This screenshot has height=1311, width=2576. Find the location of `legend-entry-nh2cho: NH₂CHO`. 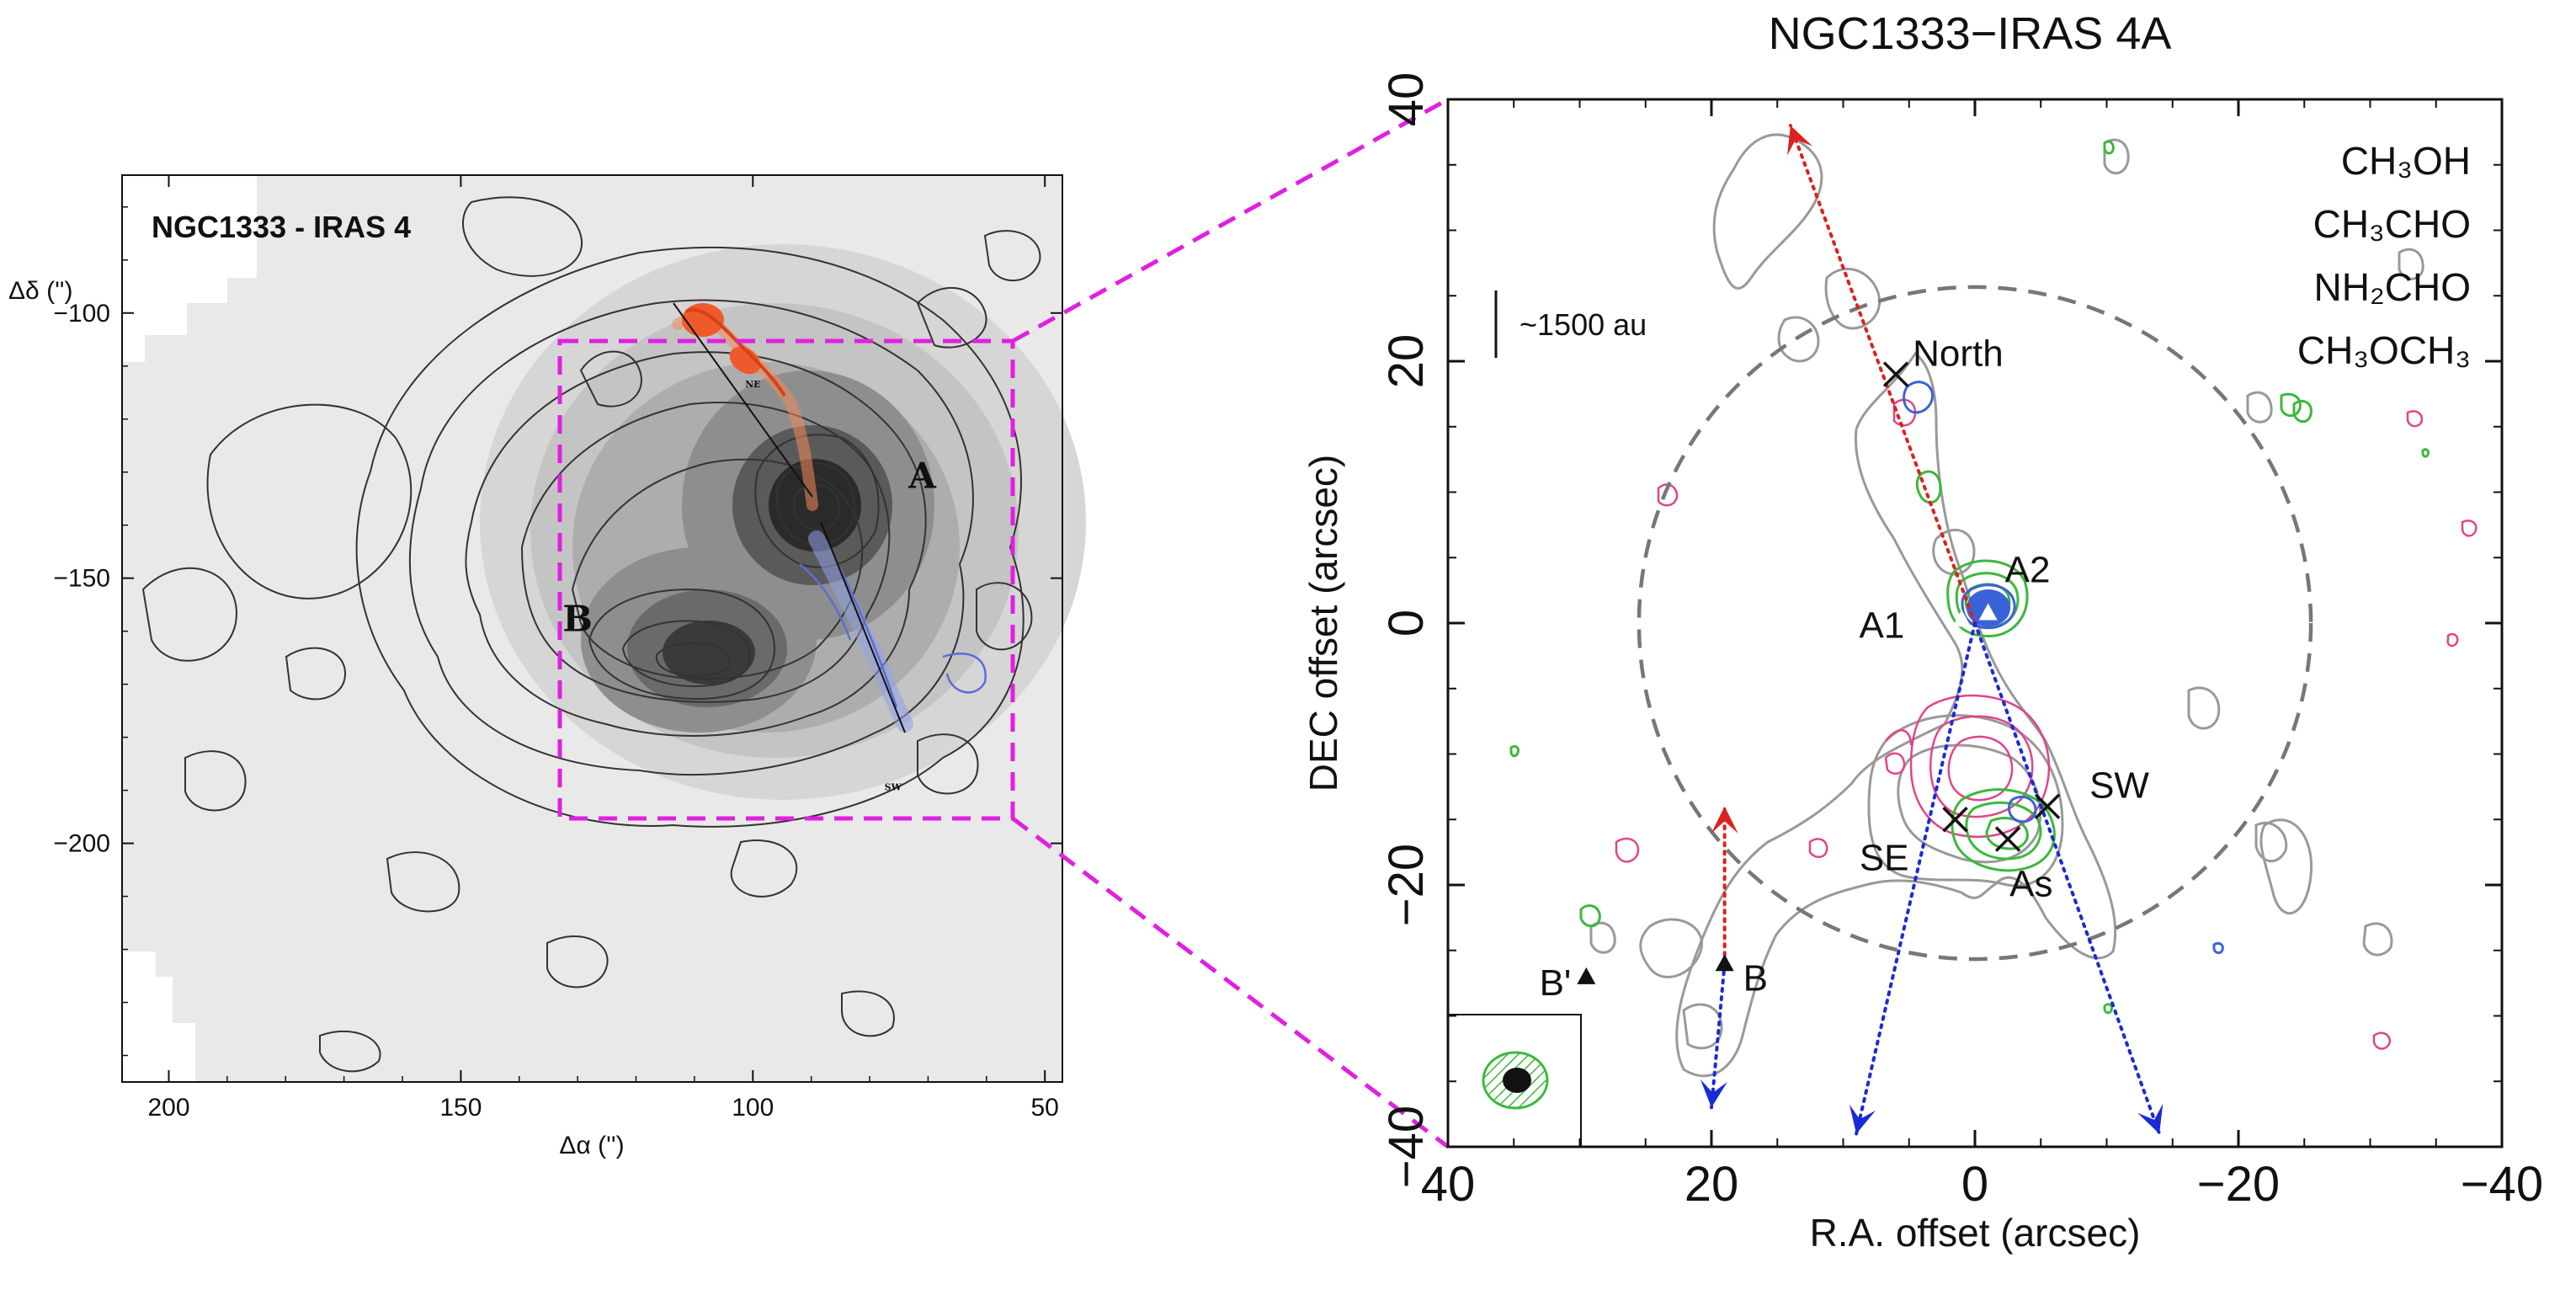

legend-entry-nh2cho: NH₂CHO is located at coordinates (2392, 287).